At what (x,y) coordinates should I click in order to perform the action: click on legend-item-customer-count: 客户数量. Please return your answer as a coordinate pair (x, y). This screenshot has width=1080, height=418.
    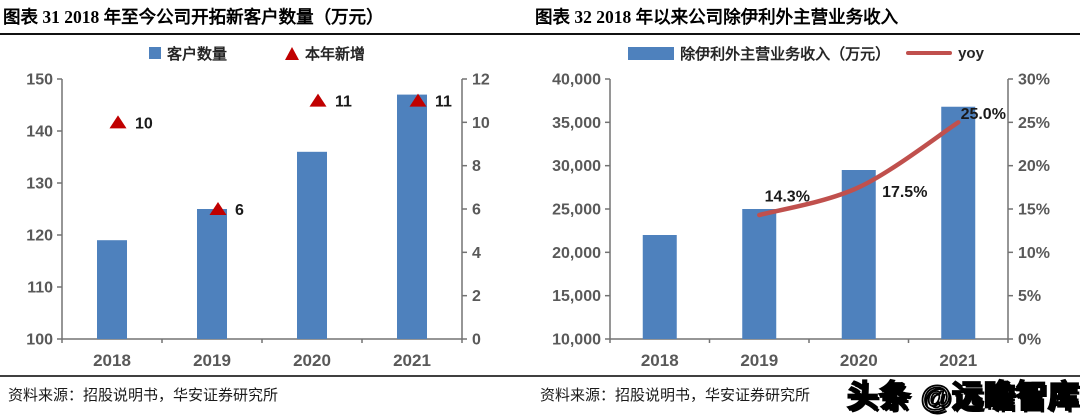
    Looking at the image, I should click on (187, 53).